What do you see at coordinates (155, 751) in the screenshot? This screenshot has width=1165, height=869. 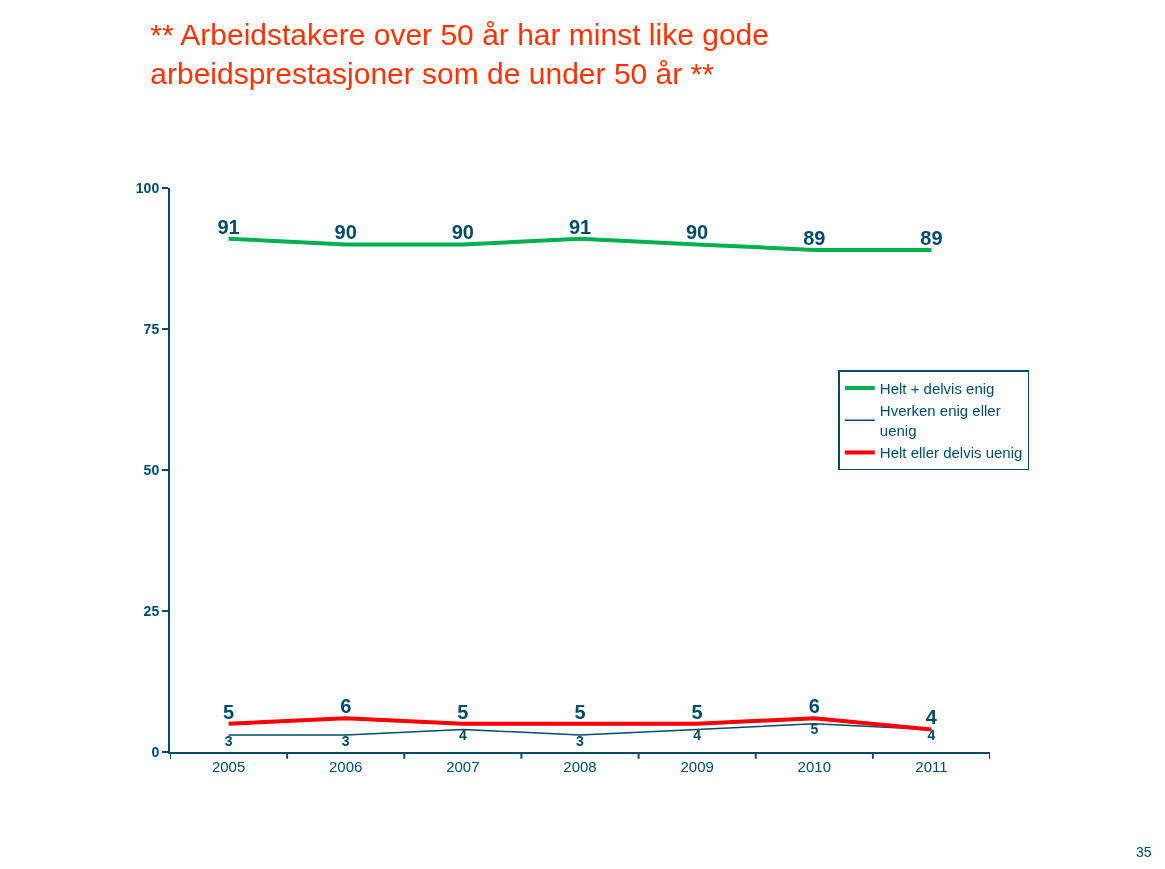 I see `y-tick-label: 0` at bounding box center [155, 751].